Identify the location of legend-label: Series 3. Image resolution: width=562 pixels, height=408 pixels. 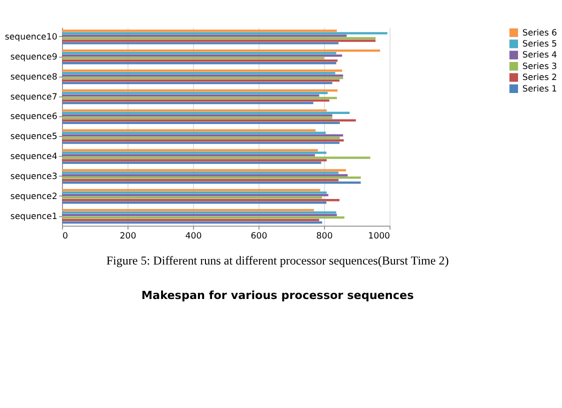
(540, 67).